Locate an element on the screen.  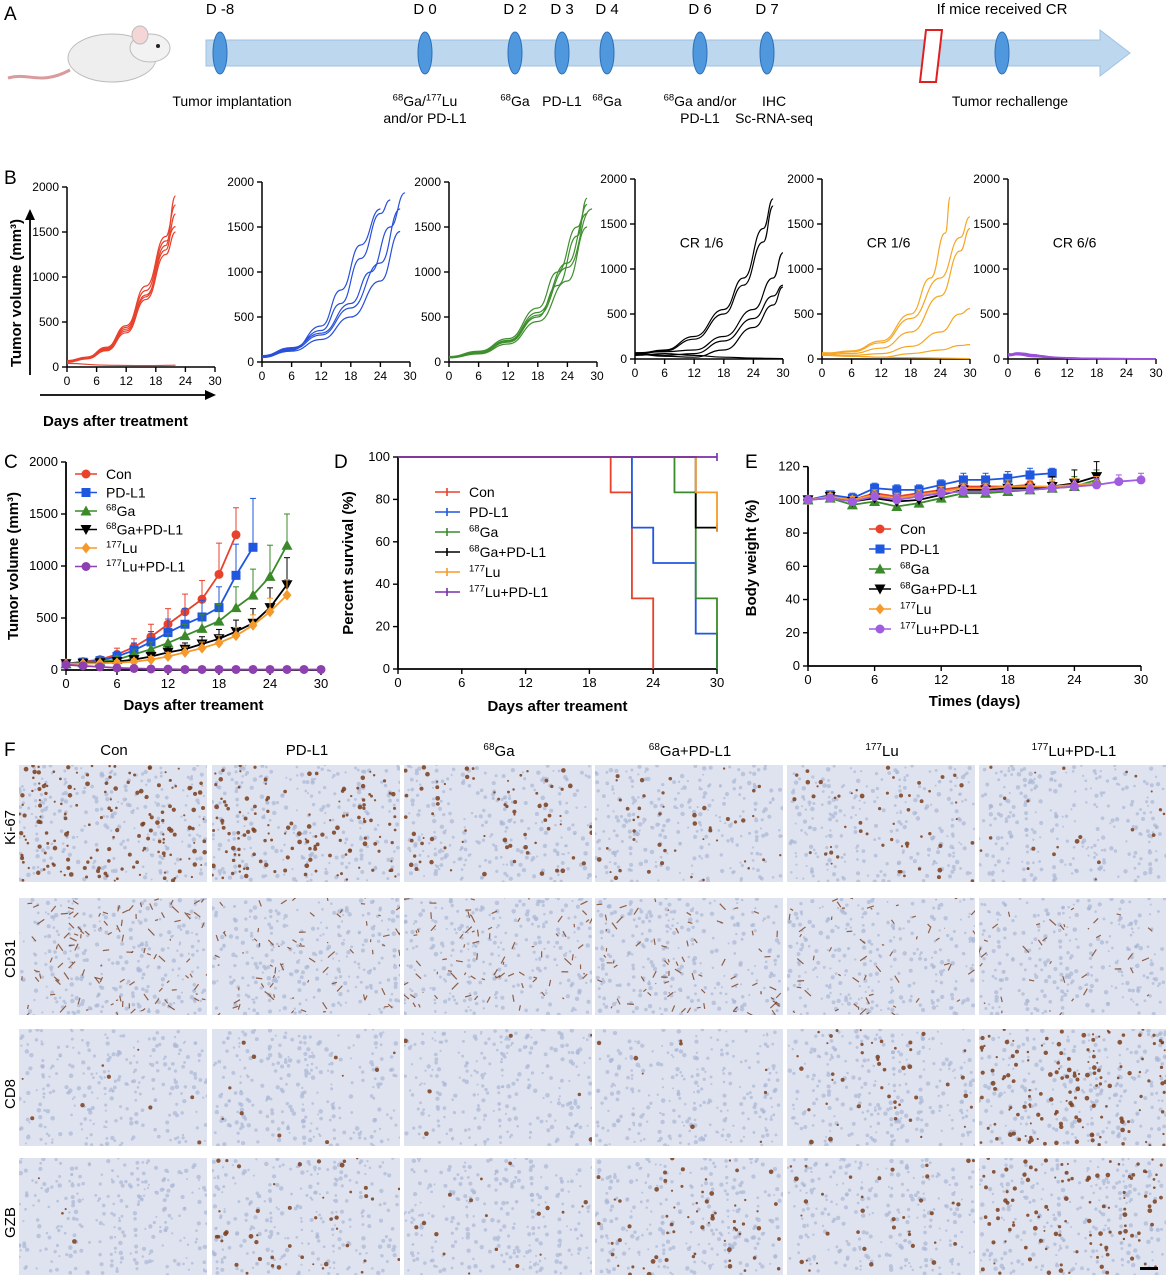
y-tick-label: 1500 is located at coordinates (240, 227).